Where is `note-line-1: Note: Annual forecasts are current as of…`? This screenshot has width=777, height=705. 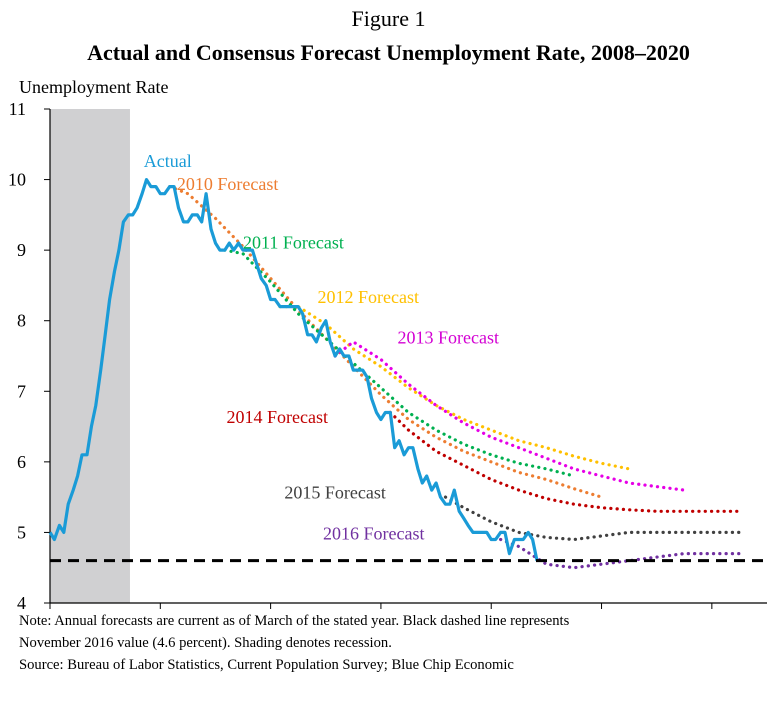 note-line-1: Note: Annual forecasts are current as of… is located at coordinates (294, 621).